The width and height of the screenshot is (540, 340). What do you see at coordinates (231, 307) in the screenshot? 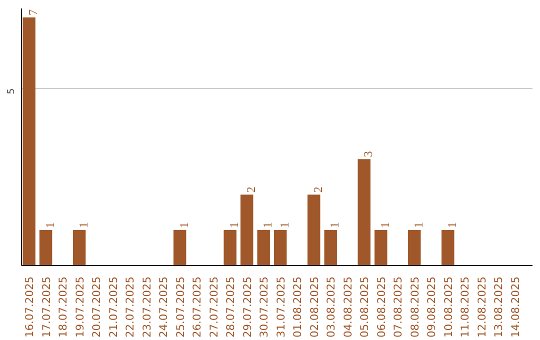
I see `x-tick-label: 28.07.2025` at bounding box center [231, 307].